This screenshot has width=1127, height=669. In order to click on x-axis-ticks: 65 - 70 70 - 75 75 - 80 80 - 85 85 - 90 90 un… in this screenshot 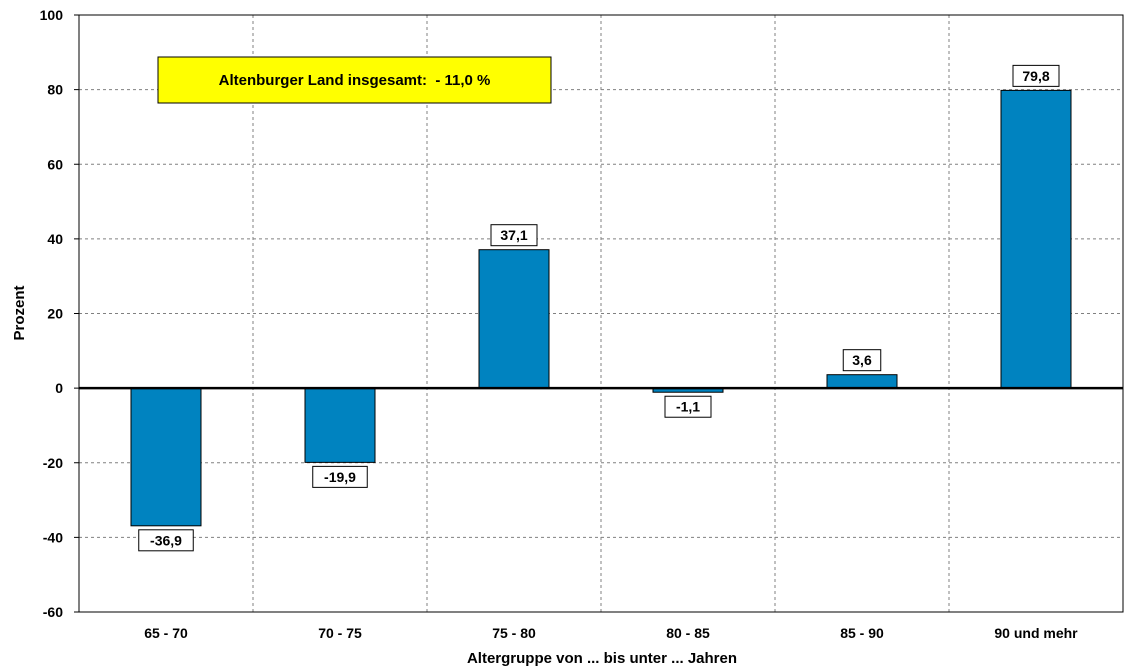, I will do `click(611, 633)`.